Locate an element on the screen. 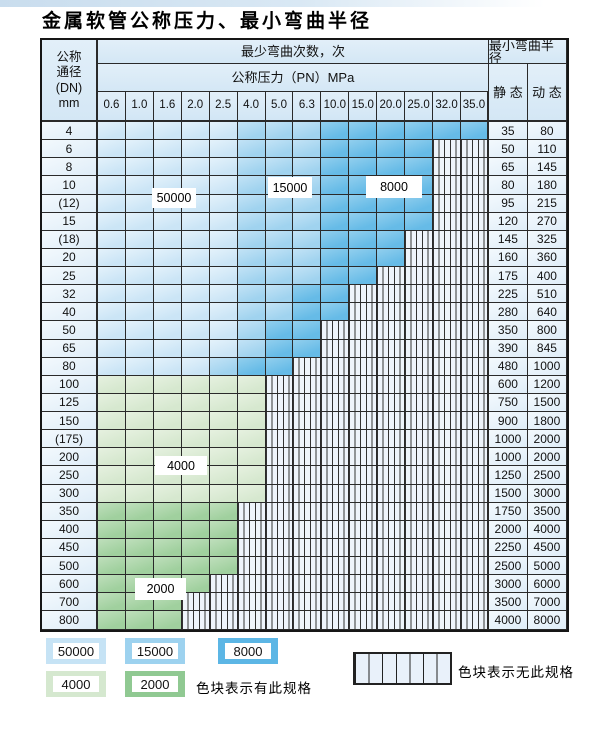 This screenshot has width=600, height=743. dynamic-column-header: 动 态 is located at coordinates (547, 93).